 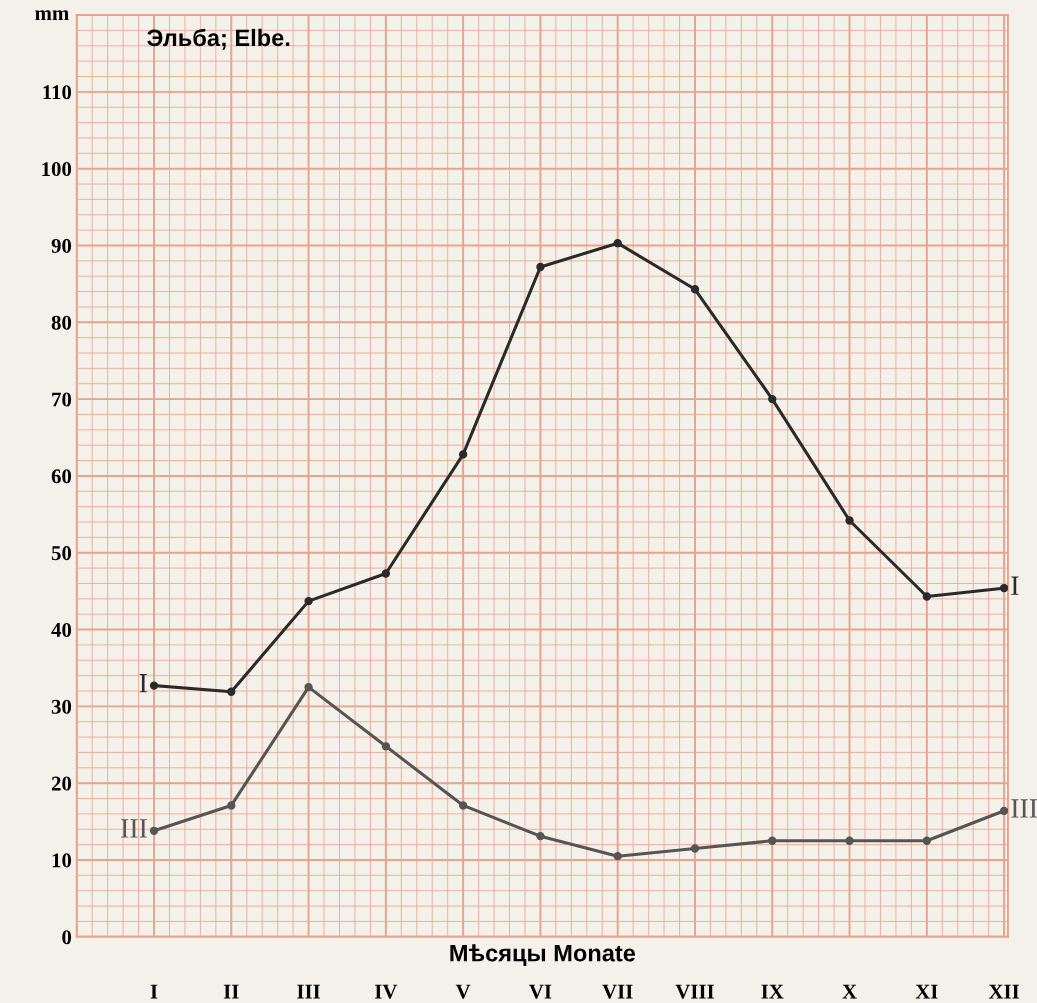 What do you see at coordinates (57, 92) in the screenshot?
I see `y-tick-label: 110` at bounding box center [57, 92].